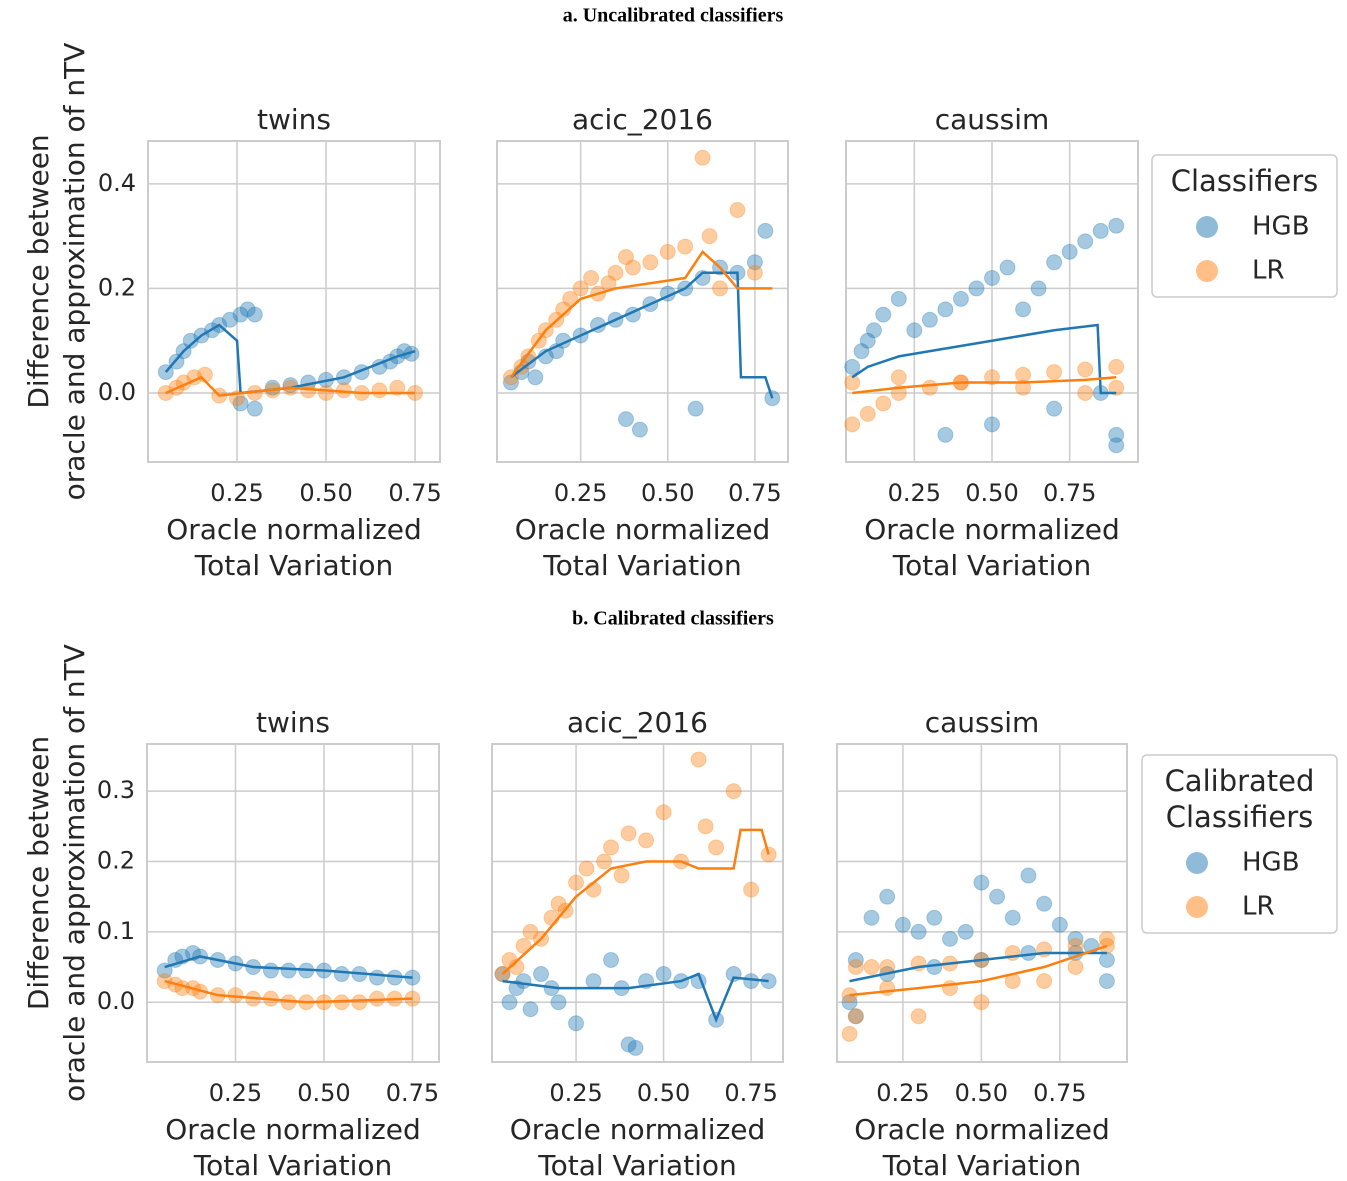 This screenshot has height=1181, width=1347. What do you see at coordinates (116, 931) in the screenshot?
I see `y-tick-label: 0.1` at bounding box center [116, 931].